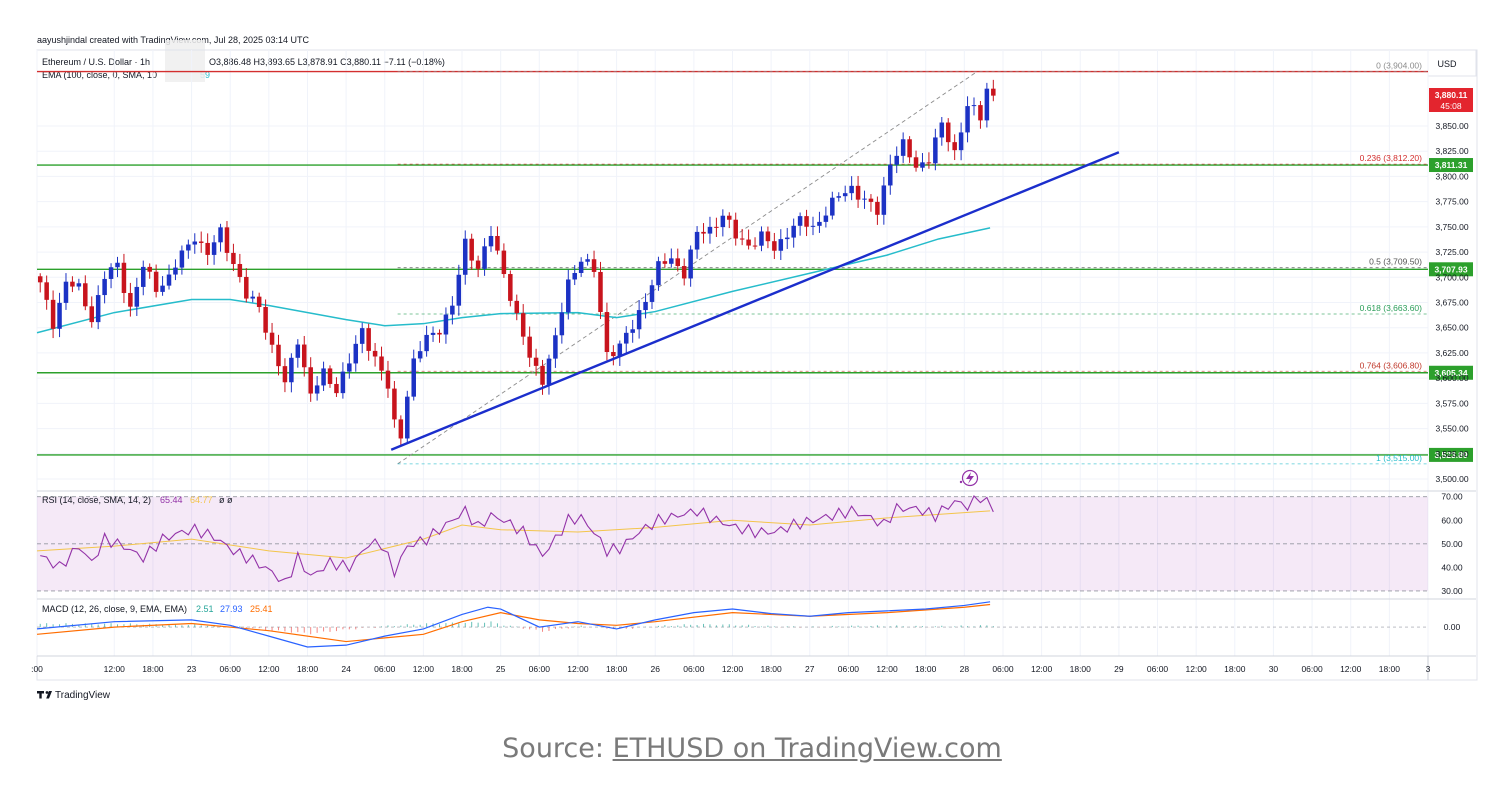 The width and height of the screenshot is (1504, 793). What do you see at coordinates (969, 478) in the screenshot?
I see `replay-lightning-icon` at bounding box center [969, 478].